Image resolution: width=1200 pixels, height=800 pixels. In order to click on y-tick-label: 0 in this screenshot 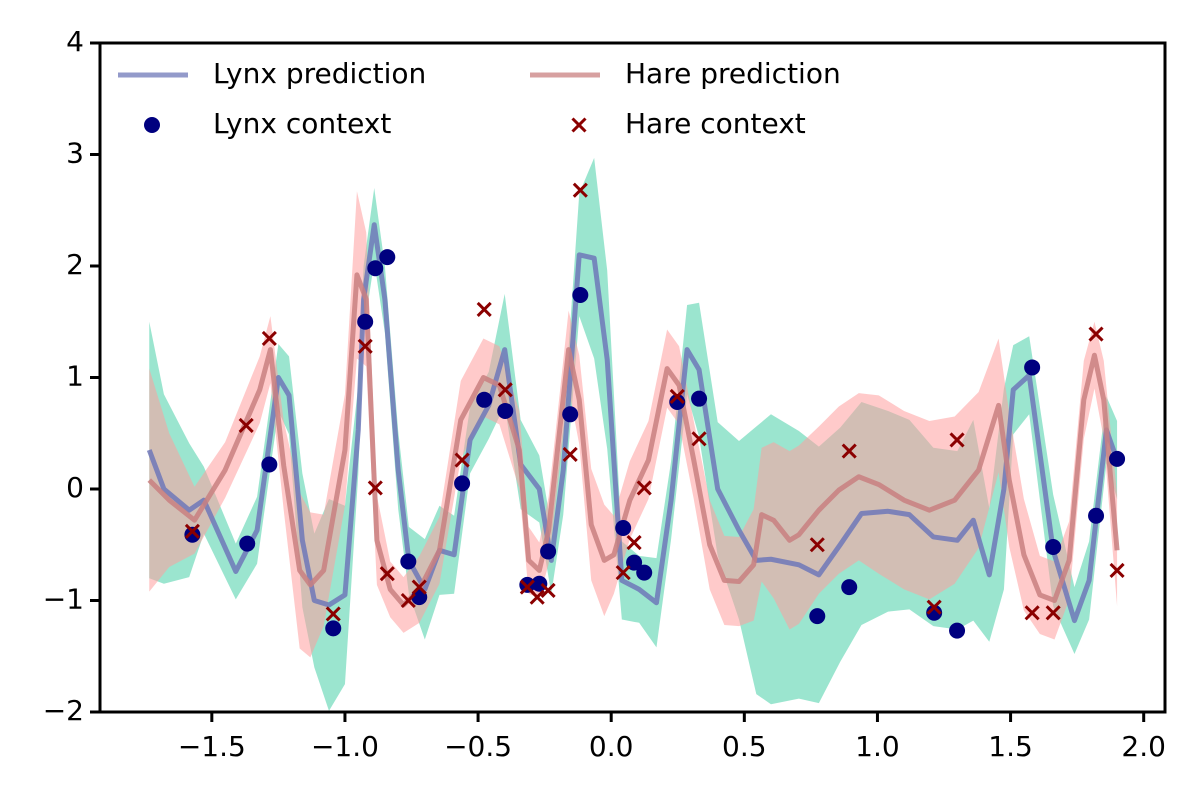, I will do `click(75, 487)`.